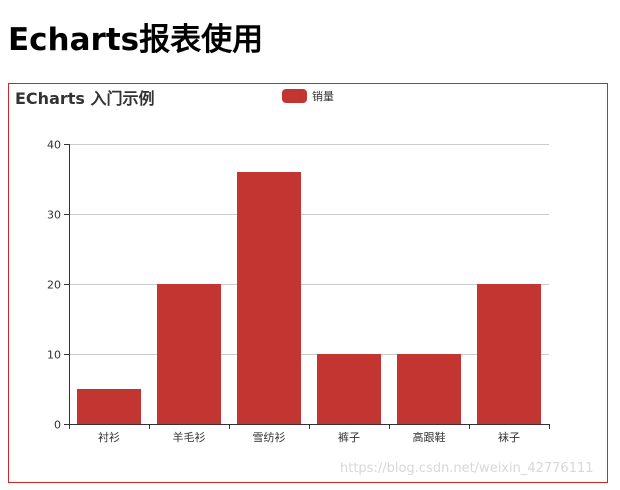 This screenshot has width=620, height=490. Describe the element at coordinates (54, 145) in the screenshot. I see `y-tick-label: 40` at that location.